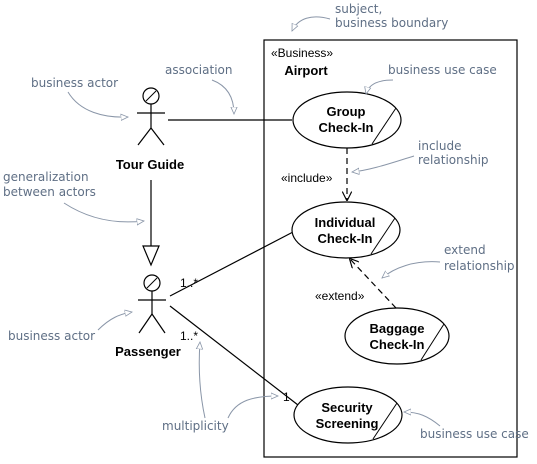 Image resolution: width=537 pixels, height=464 pixels. Describe the element at coordinates (51, 336) in the screenshot. I see `annotation-business-actor-bottom: business actor` at that location.